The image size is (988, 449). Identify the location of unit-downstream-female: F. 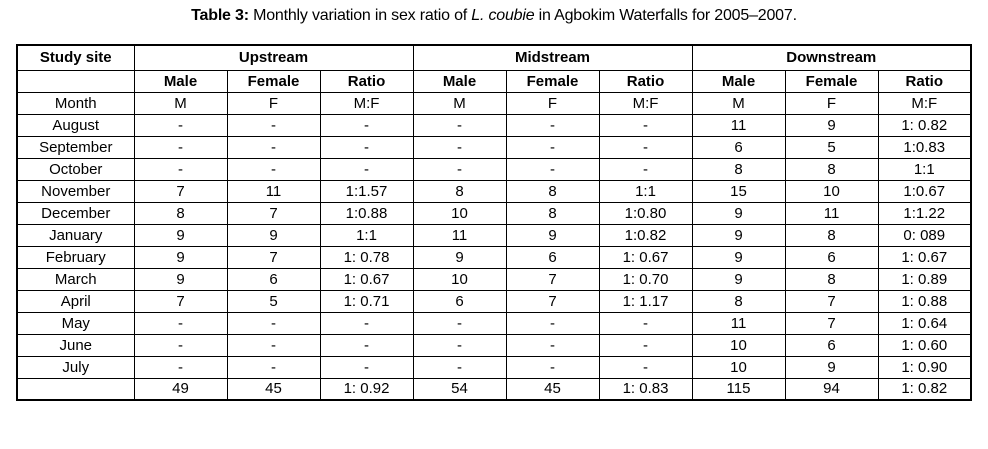
(831, 103).